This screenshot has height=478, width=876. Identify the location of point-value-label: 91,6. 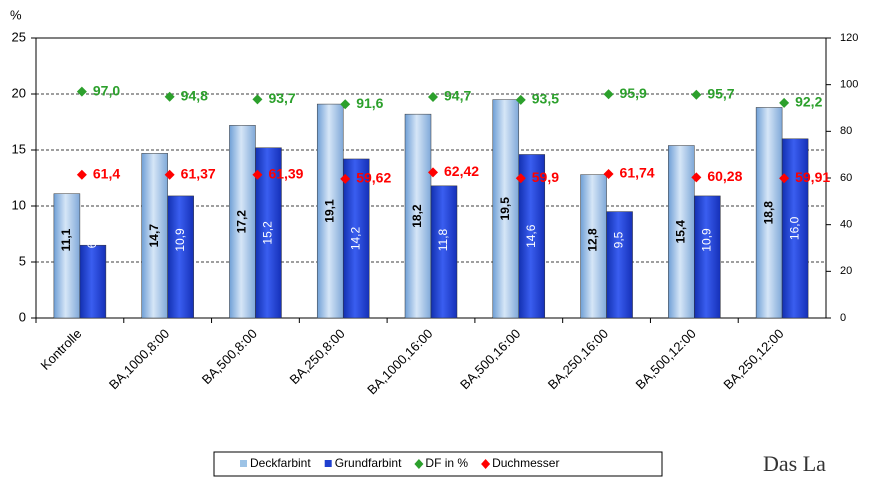
(369, 103).